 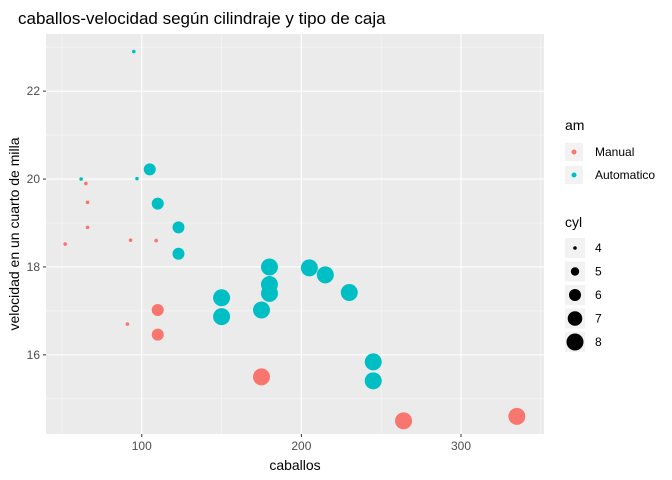 What do you see at coordinates (574, 125) in the screenshot?
I see `color-legend-title: am` at bounding box center [574, 125].